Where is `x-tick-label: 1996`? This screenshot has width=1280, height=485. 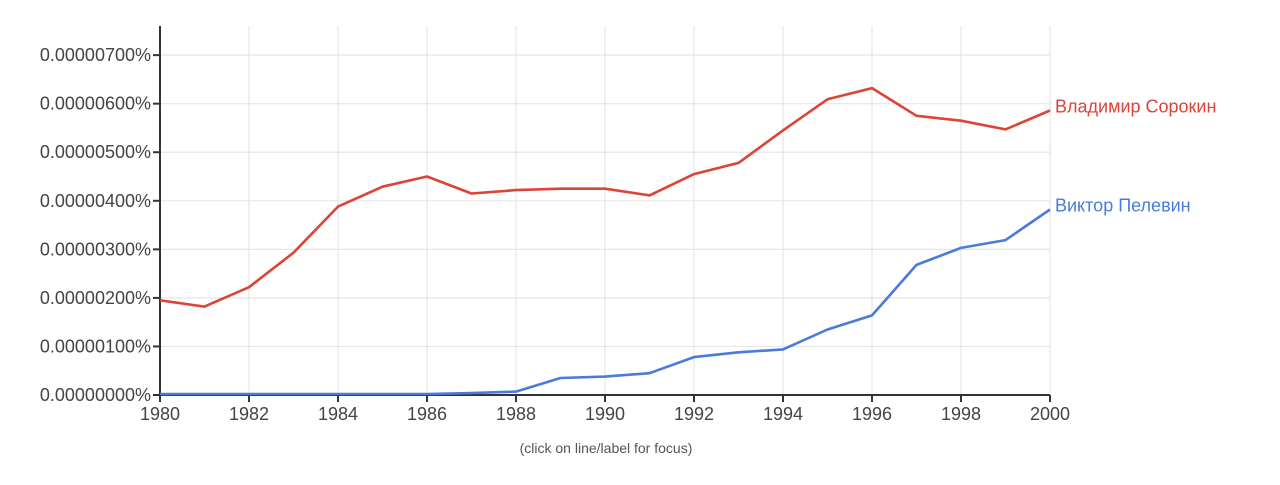
x-tick-label: 1996 is located at coordinates (872, 414).